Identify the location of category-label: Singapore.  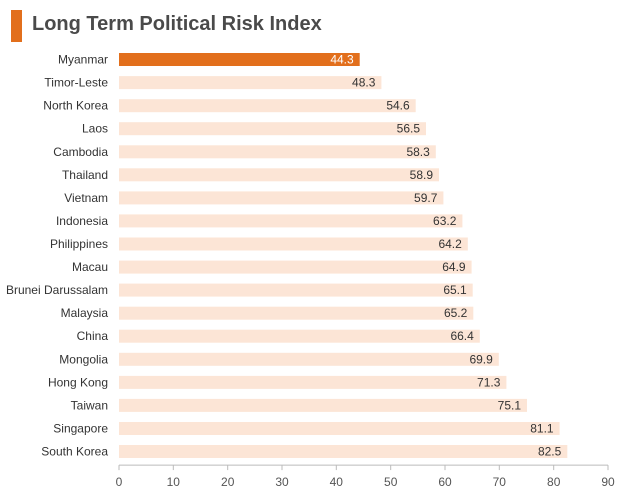
(80, 429).